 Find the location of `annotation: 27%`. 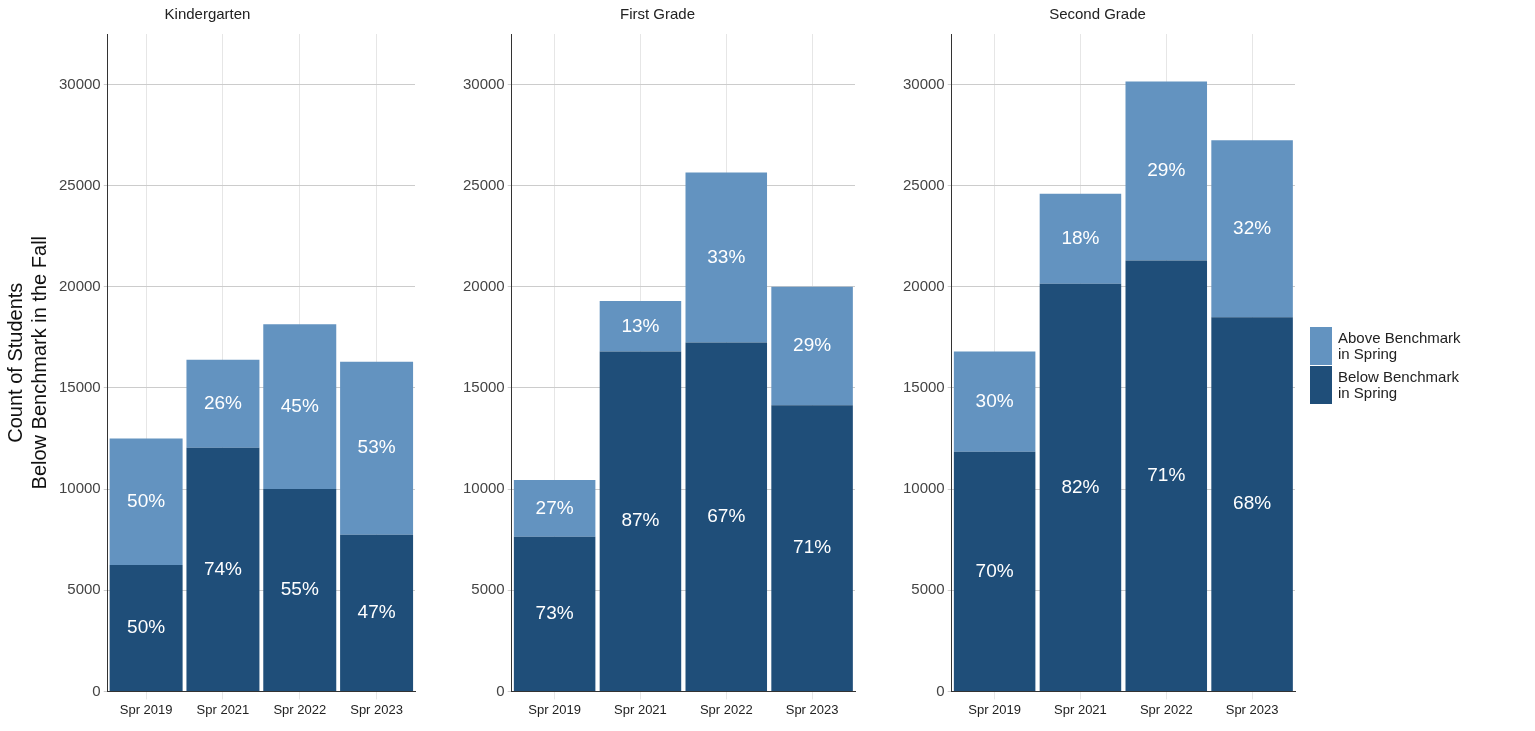

annotation: 27% is located at coordinates (554, 507).